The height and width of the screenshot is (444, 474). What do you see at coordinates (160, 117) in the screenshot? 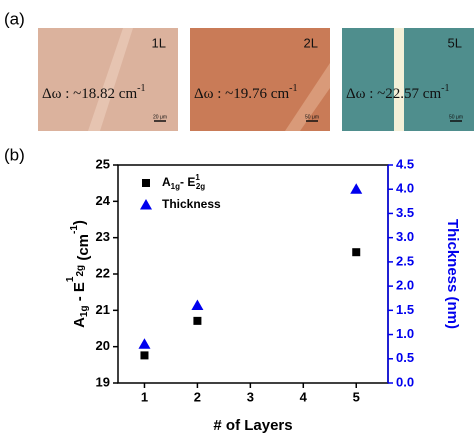
I see `scale-label: 20 μm` at bounding box center [160, 117].